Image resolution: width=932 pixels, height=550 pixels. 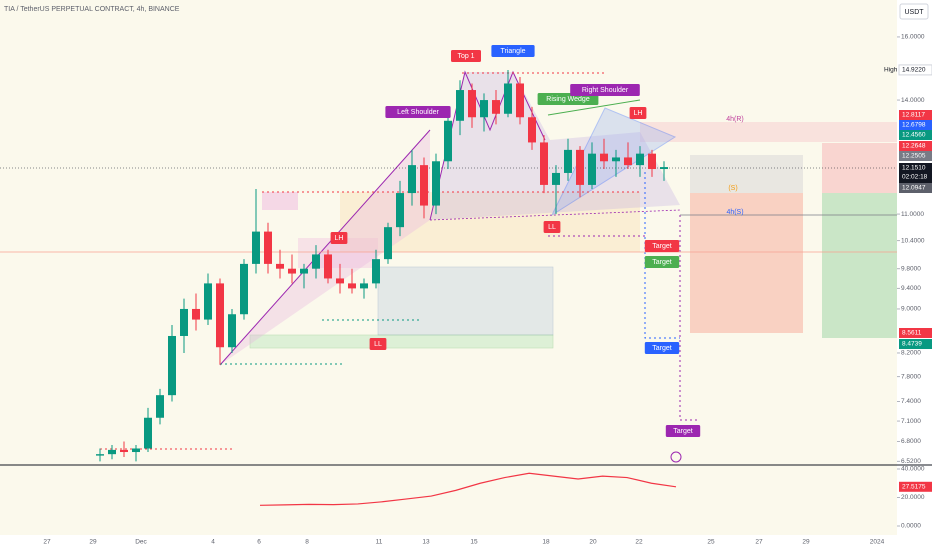 I want to click on y-tick-label: 9.4000, so click(x=911, y=288).